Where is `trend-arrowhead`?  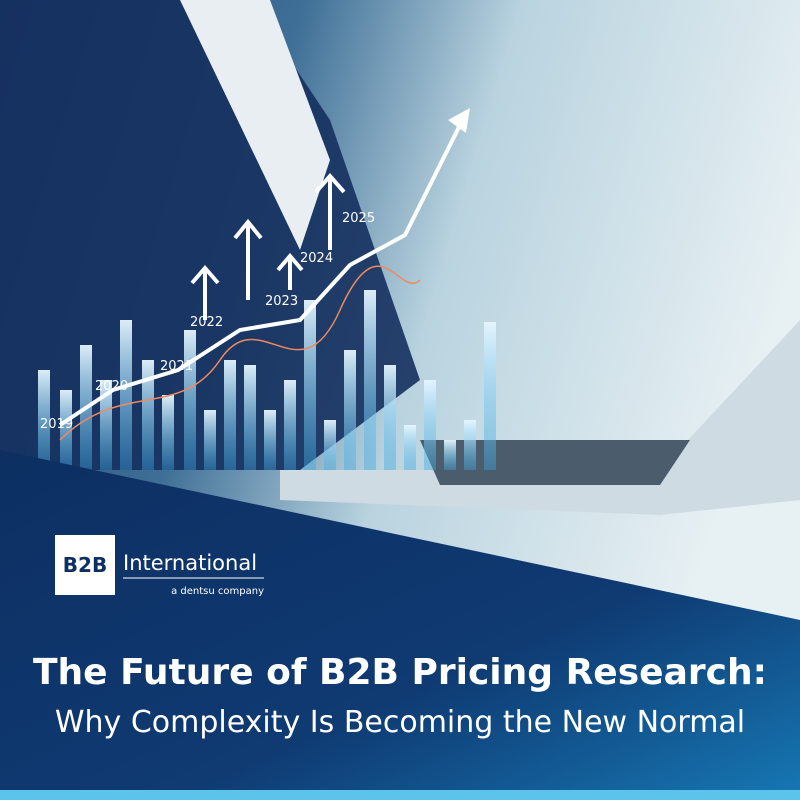 trend-arrowhead is located at coordinates (459, 120).